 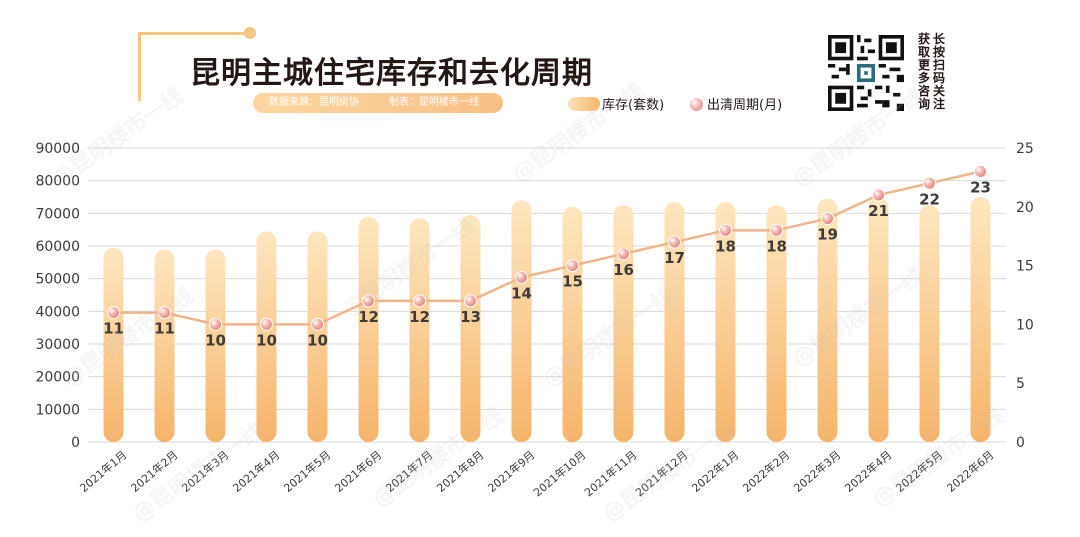 I want to click on x-tick-label: 2021年9月, so click(x=511, y=471).